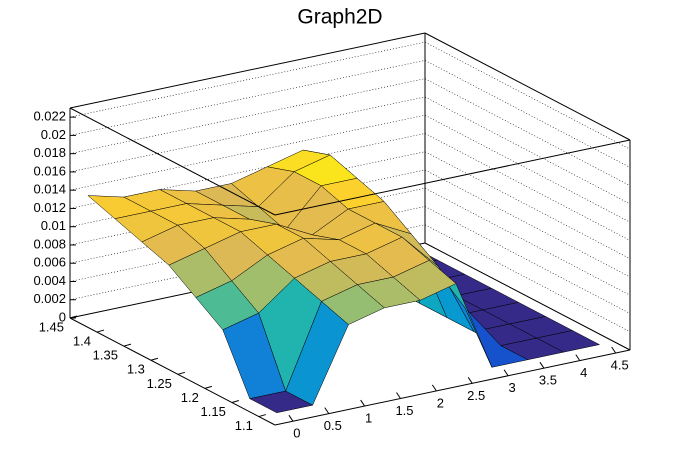  I want to click on x-tick-label: 3, so click(511, 387).